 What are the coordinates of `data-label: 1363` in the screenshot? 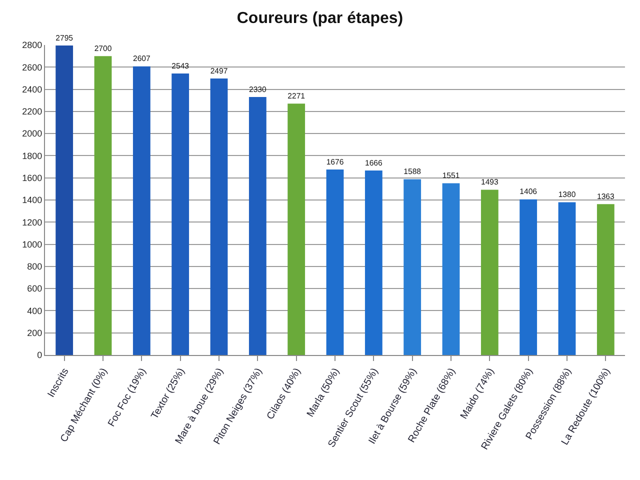 It's located at (605, 196).